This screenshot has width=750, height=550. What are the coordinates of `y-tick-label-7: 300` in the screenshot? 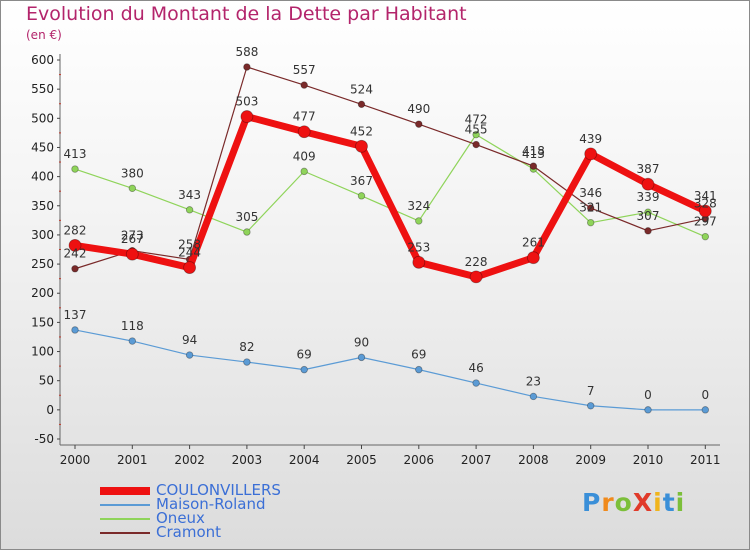 It's located at (42, 235).